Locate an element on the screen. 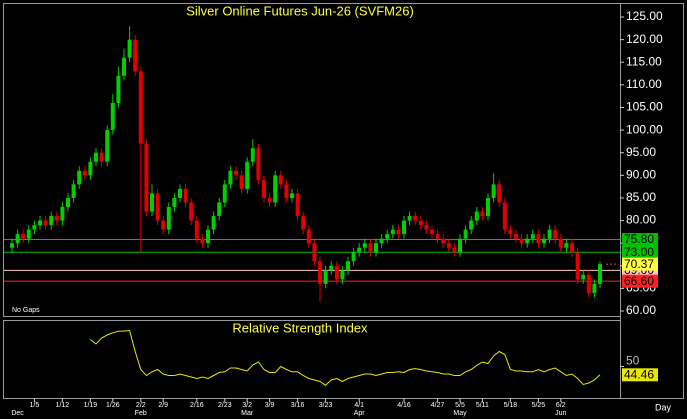 The image size is (687, 419). level-label-box is located at coordinates (640, 252).